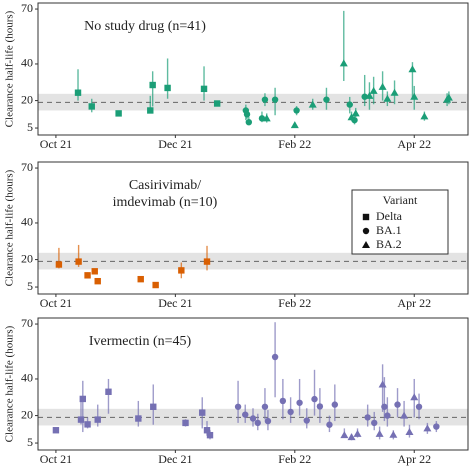 Image resolution: width=474 pixels, height=474 pixels. Describe the element at coordinates (366, 217) in the screenshot. I see `legend-marker` at that location.